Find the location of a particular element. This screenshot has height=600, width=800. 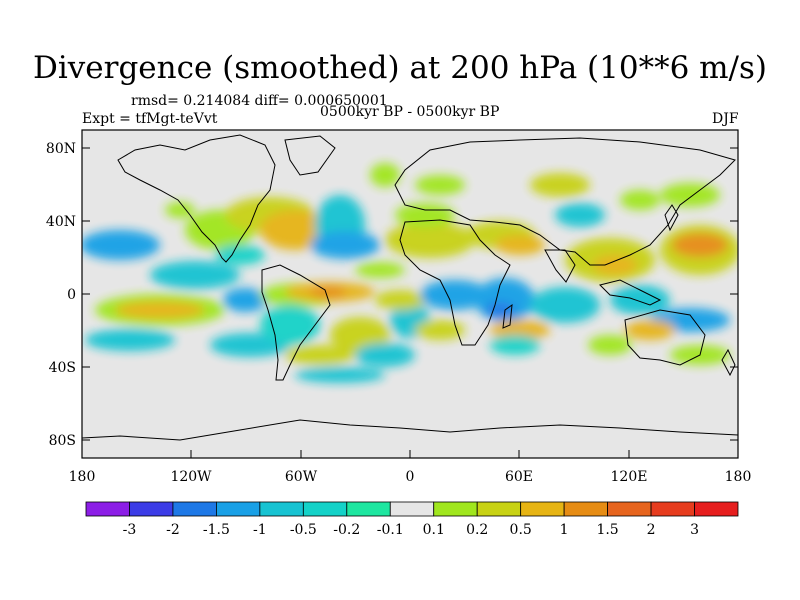

colorbar-labels: -3 -2 -1.5 -1 -0.5 -0.2 -0.1 0.1 0.2 0.5 1 1.5 2 3 is located at coordinates (411, 530).